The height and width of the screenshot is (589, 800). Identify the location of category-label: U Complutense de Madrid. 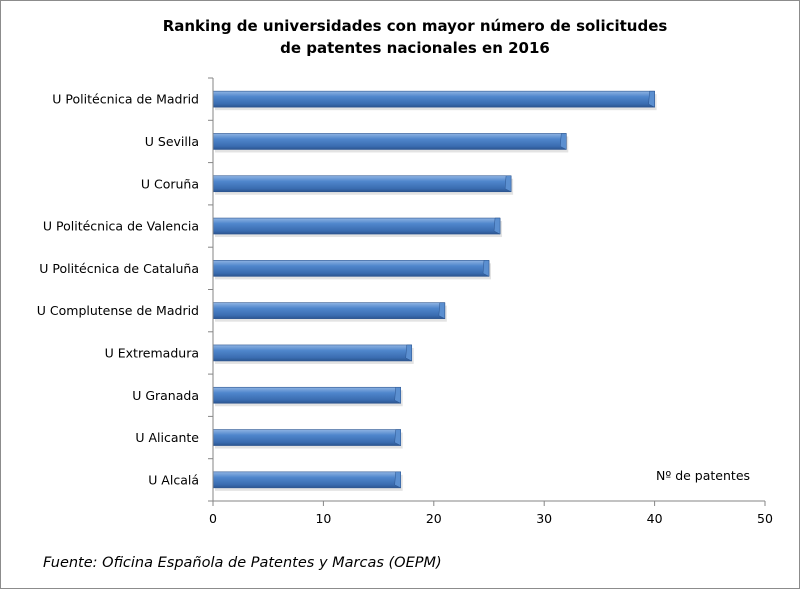
(118, 310).